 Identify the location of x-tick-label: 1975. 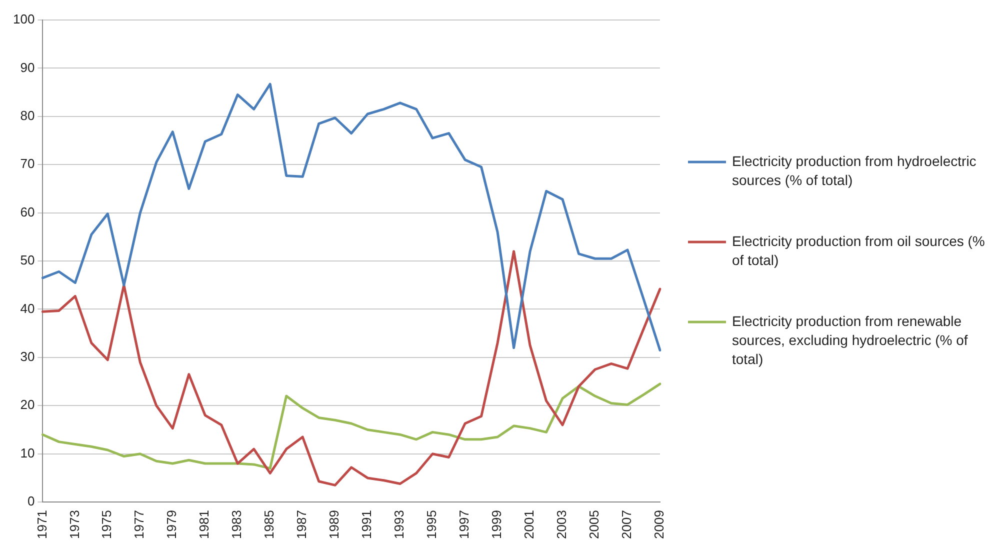
(106, 524).